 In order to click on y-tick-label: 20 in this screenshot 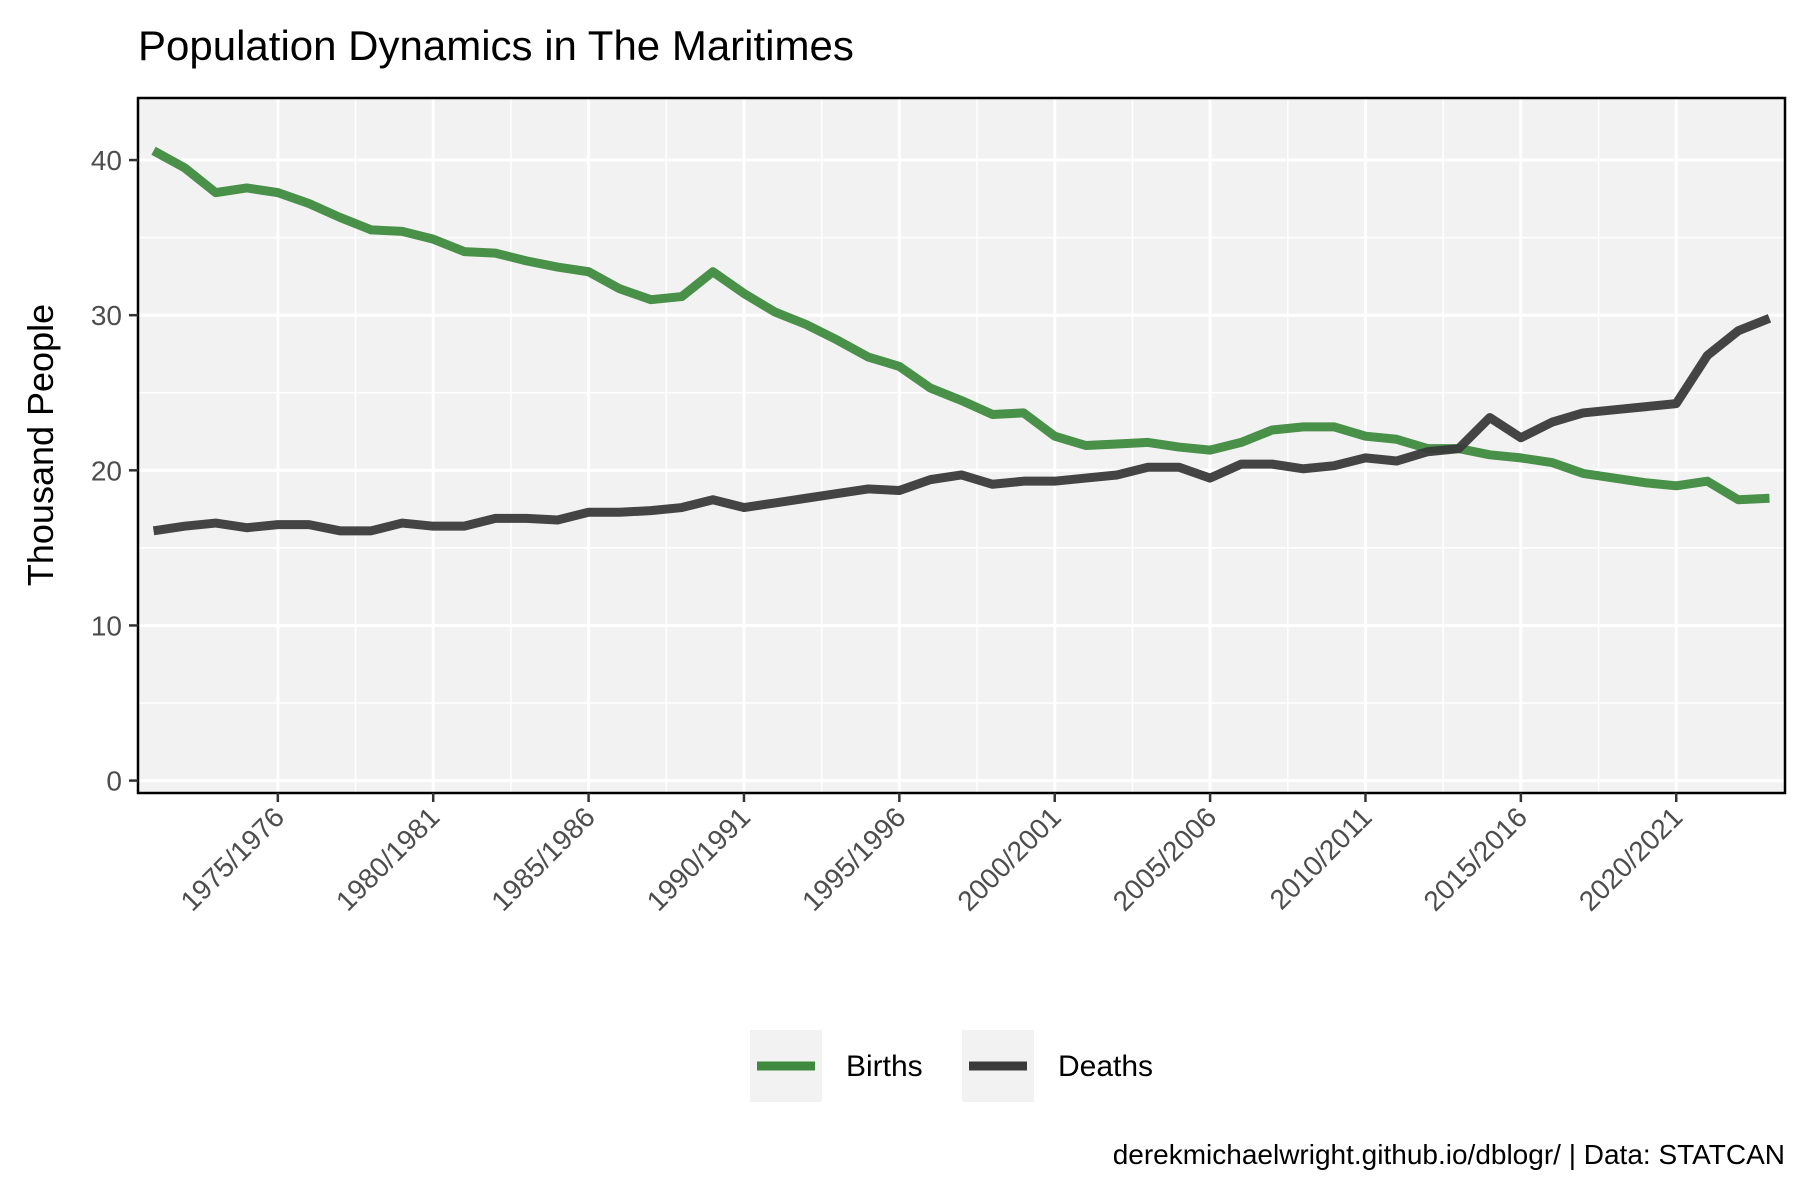, I will do `click(106, 470)`.